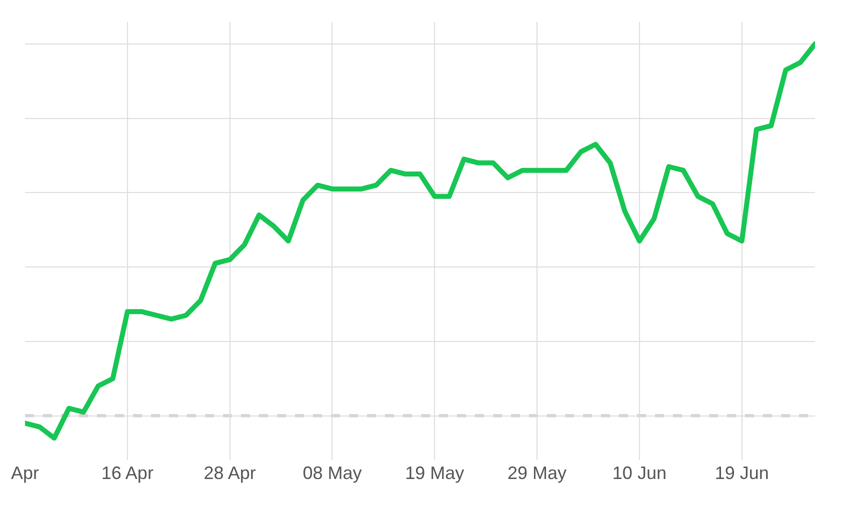 The height and width of the screenshot is (520, 846). Describe the element at coordinates (127, 473) in the screenshot. I see `x-tick-label: 16 Apr` at that location.